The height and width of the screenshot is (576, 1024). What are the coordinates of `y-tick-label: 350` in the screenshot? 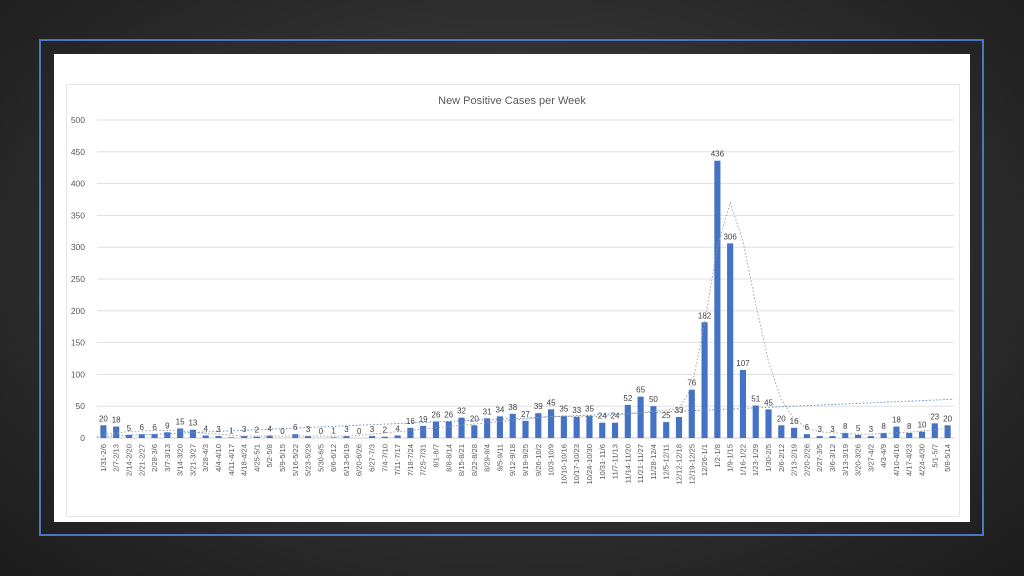 It's located at (78, 215).